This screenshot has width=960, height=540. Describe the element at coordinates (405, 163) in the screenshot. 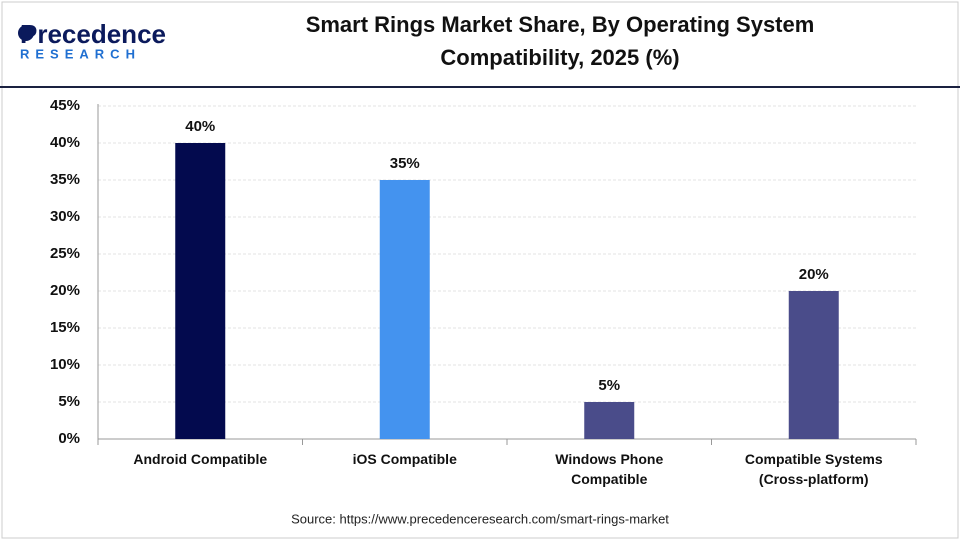

I see `value-label: 35%` at that location.